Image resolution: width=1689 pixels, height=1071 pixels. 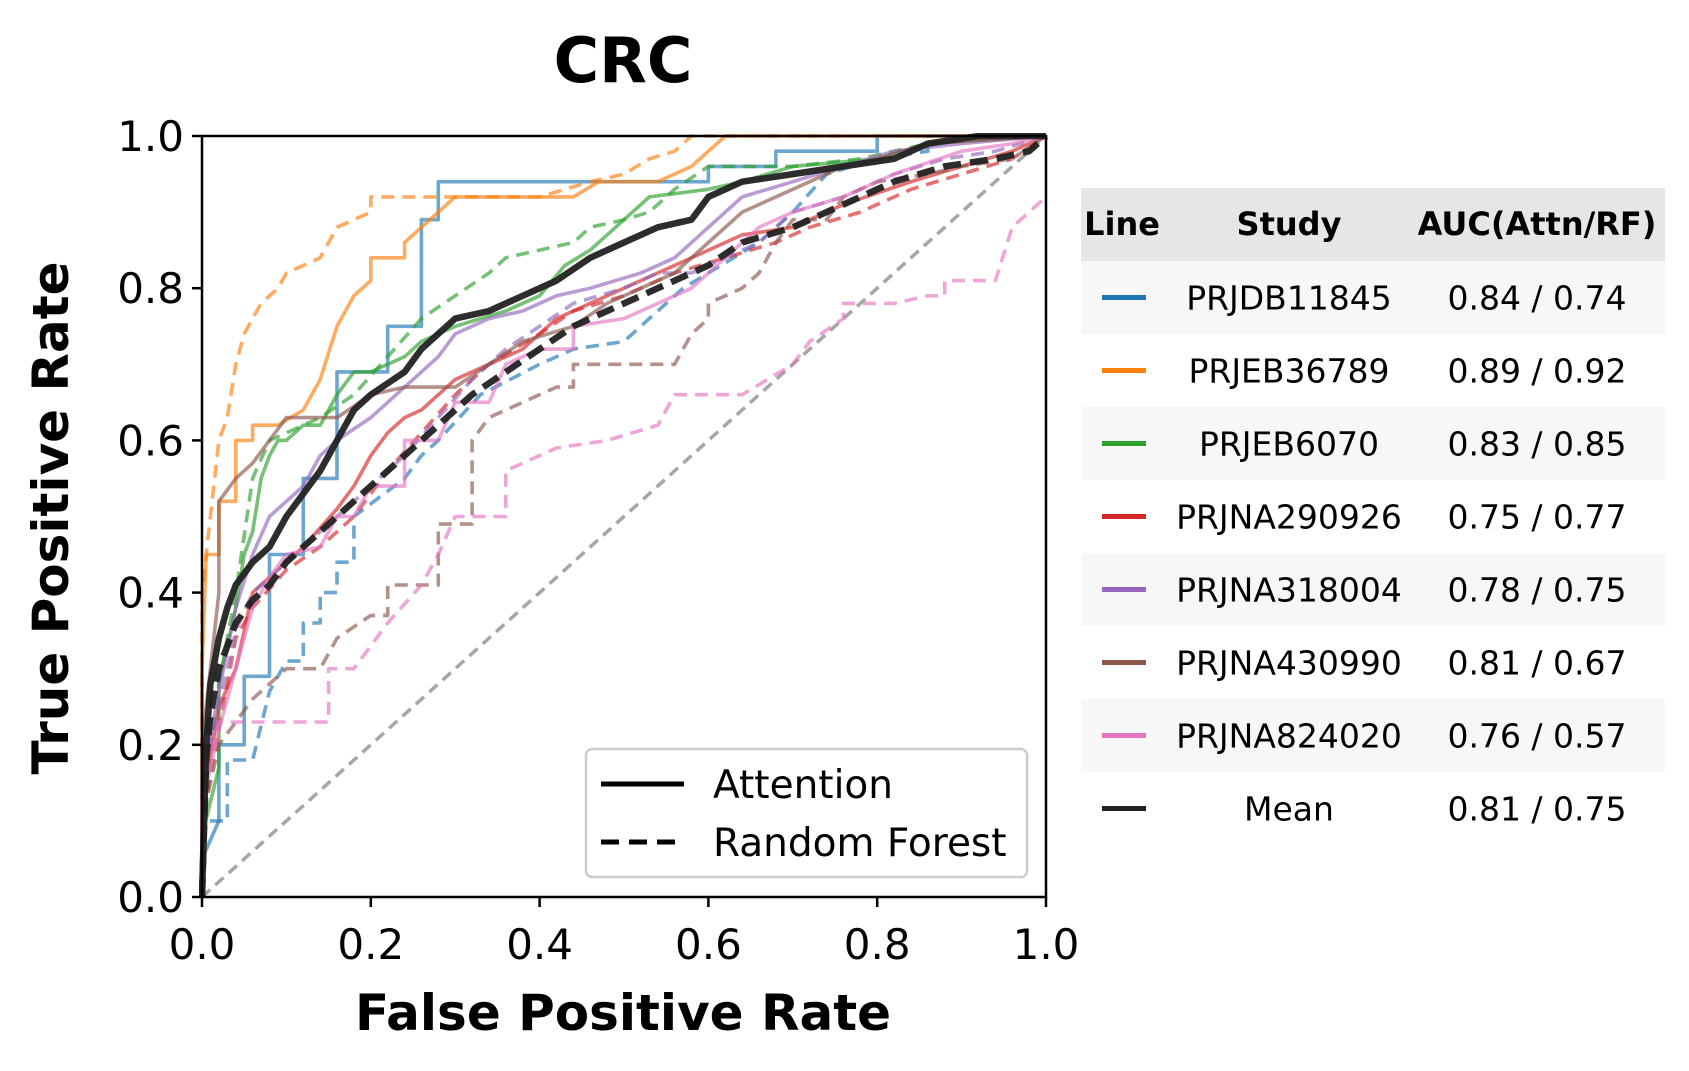 I want to click on table-header-cell: AUC(Attn/RF), so click(x=1537, y=224).